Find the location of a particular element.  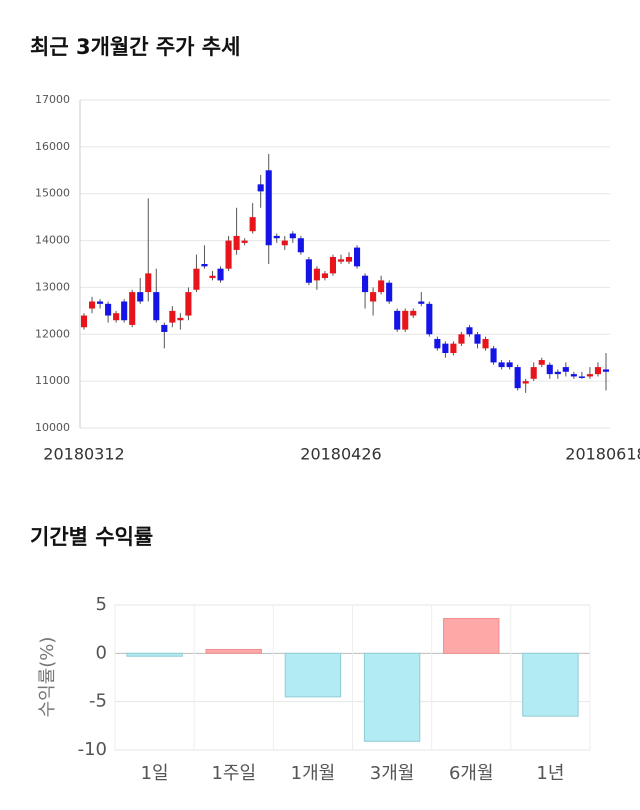

chart-title: 기간별 수익률 is located at coordinates (91, 537).